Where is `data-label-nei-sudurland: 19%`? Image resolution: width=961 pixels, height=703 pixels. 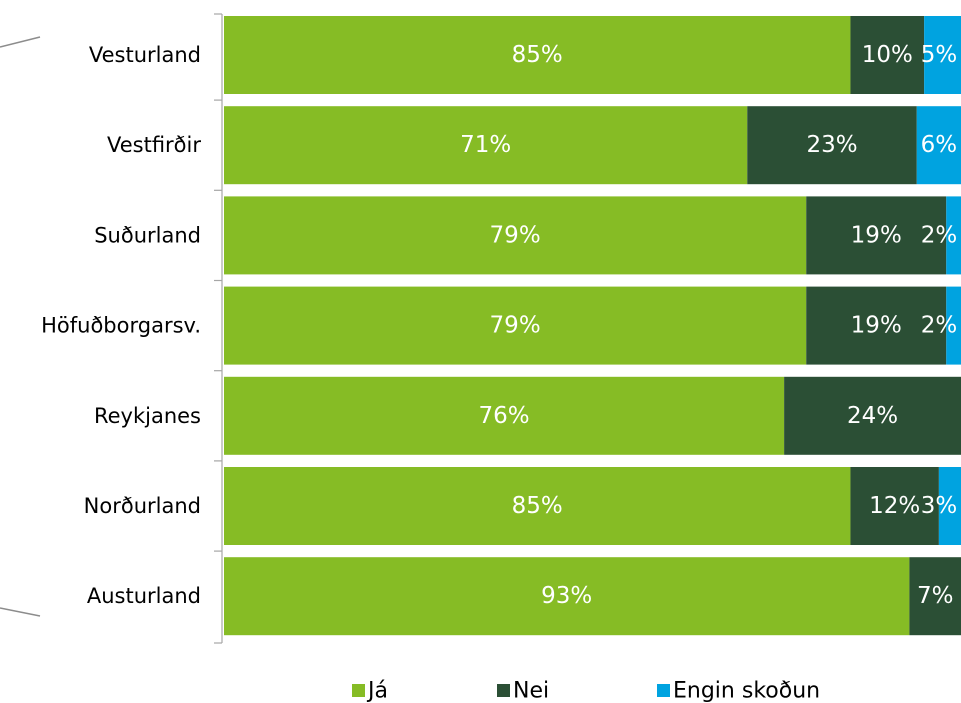 data-label-nei-sudurland: 19% is located at coordinates (876, 235).